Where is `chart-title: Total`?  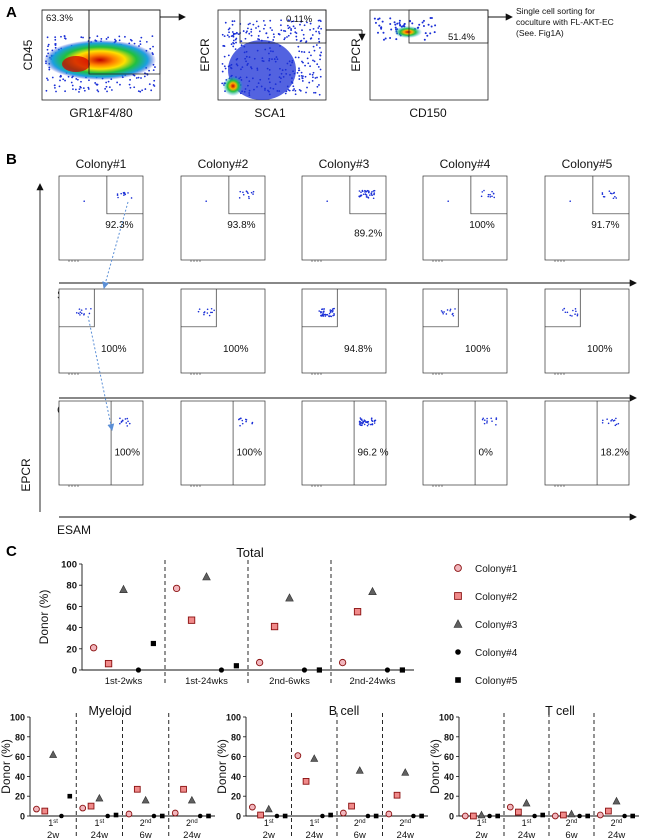 chart-title: Total is located at coordinates (250, 552).